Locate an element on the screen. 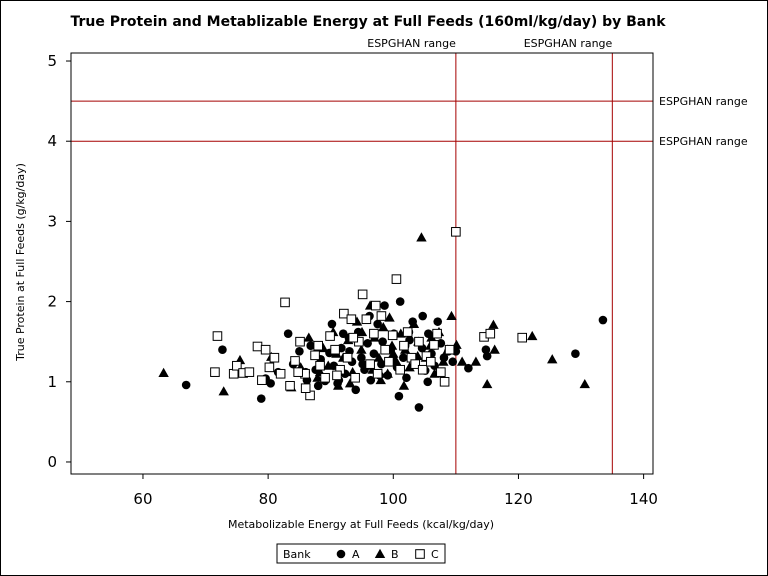 The width and height of the screenshot is (768, 576). y-axis-label: True Protein at Full Feeds (g/kg/day) is located at coordinates (20, 262).